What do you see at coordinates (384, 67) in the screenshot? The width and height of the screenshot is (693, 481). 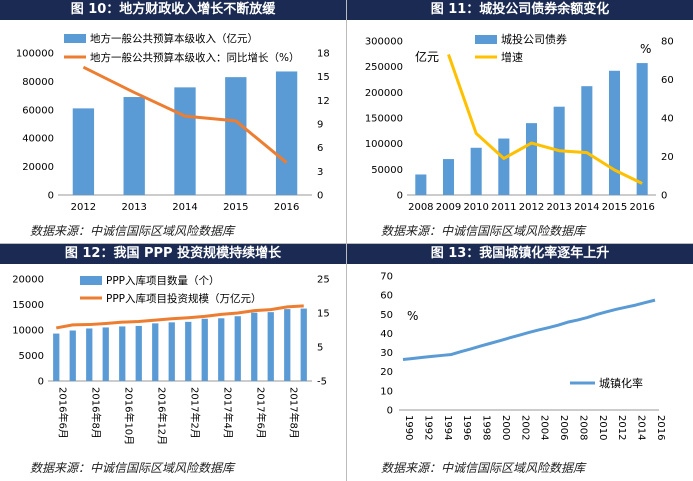 I see `y-left-tick-label: 250000` at bounding box center [384, 67].